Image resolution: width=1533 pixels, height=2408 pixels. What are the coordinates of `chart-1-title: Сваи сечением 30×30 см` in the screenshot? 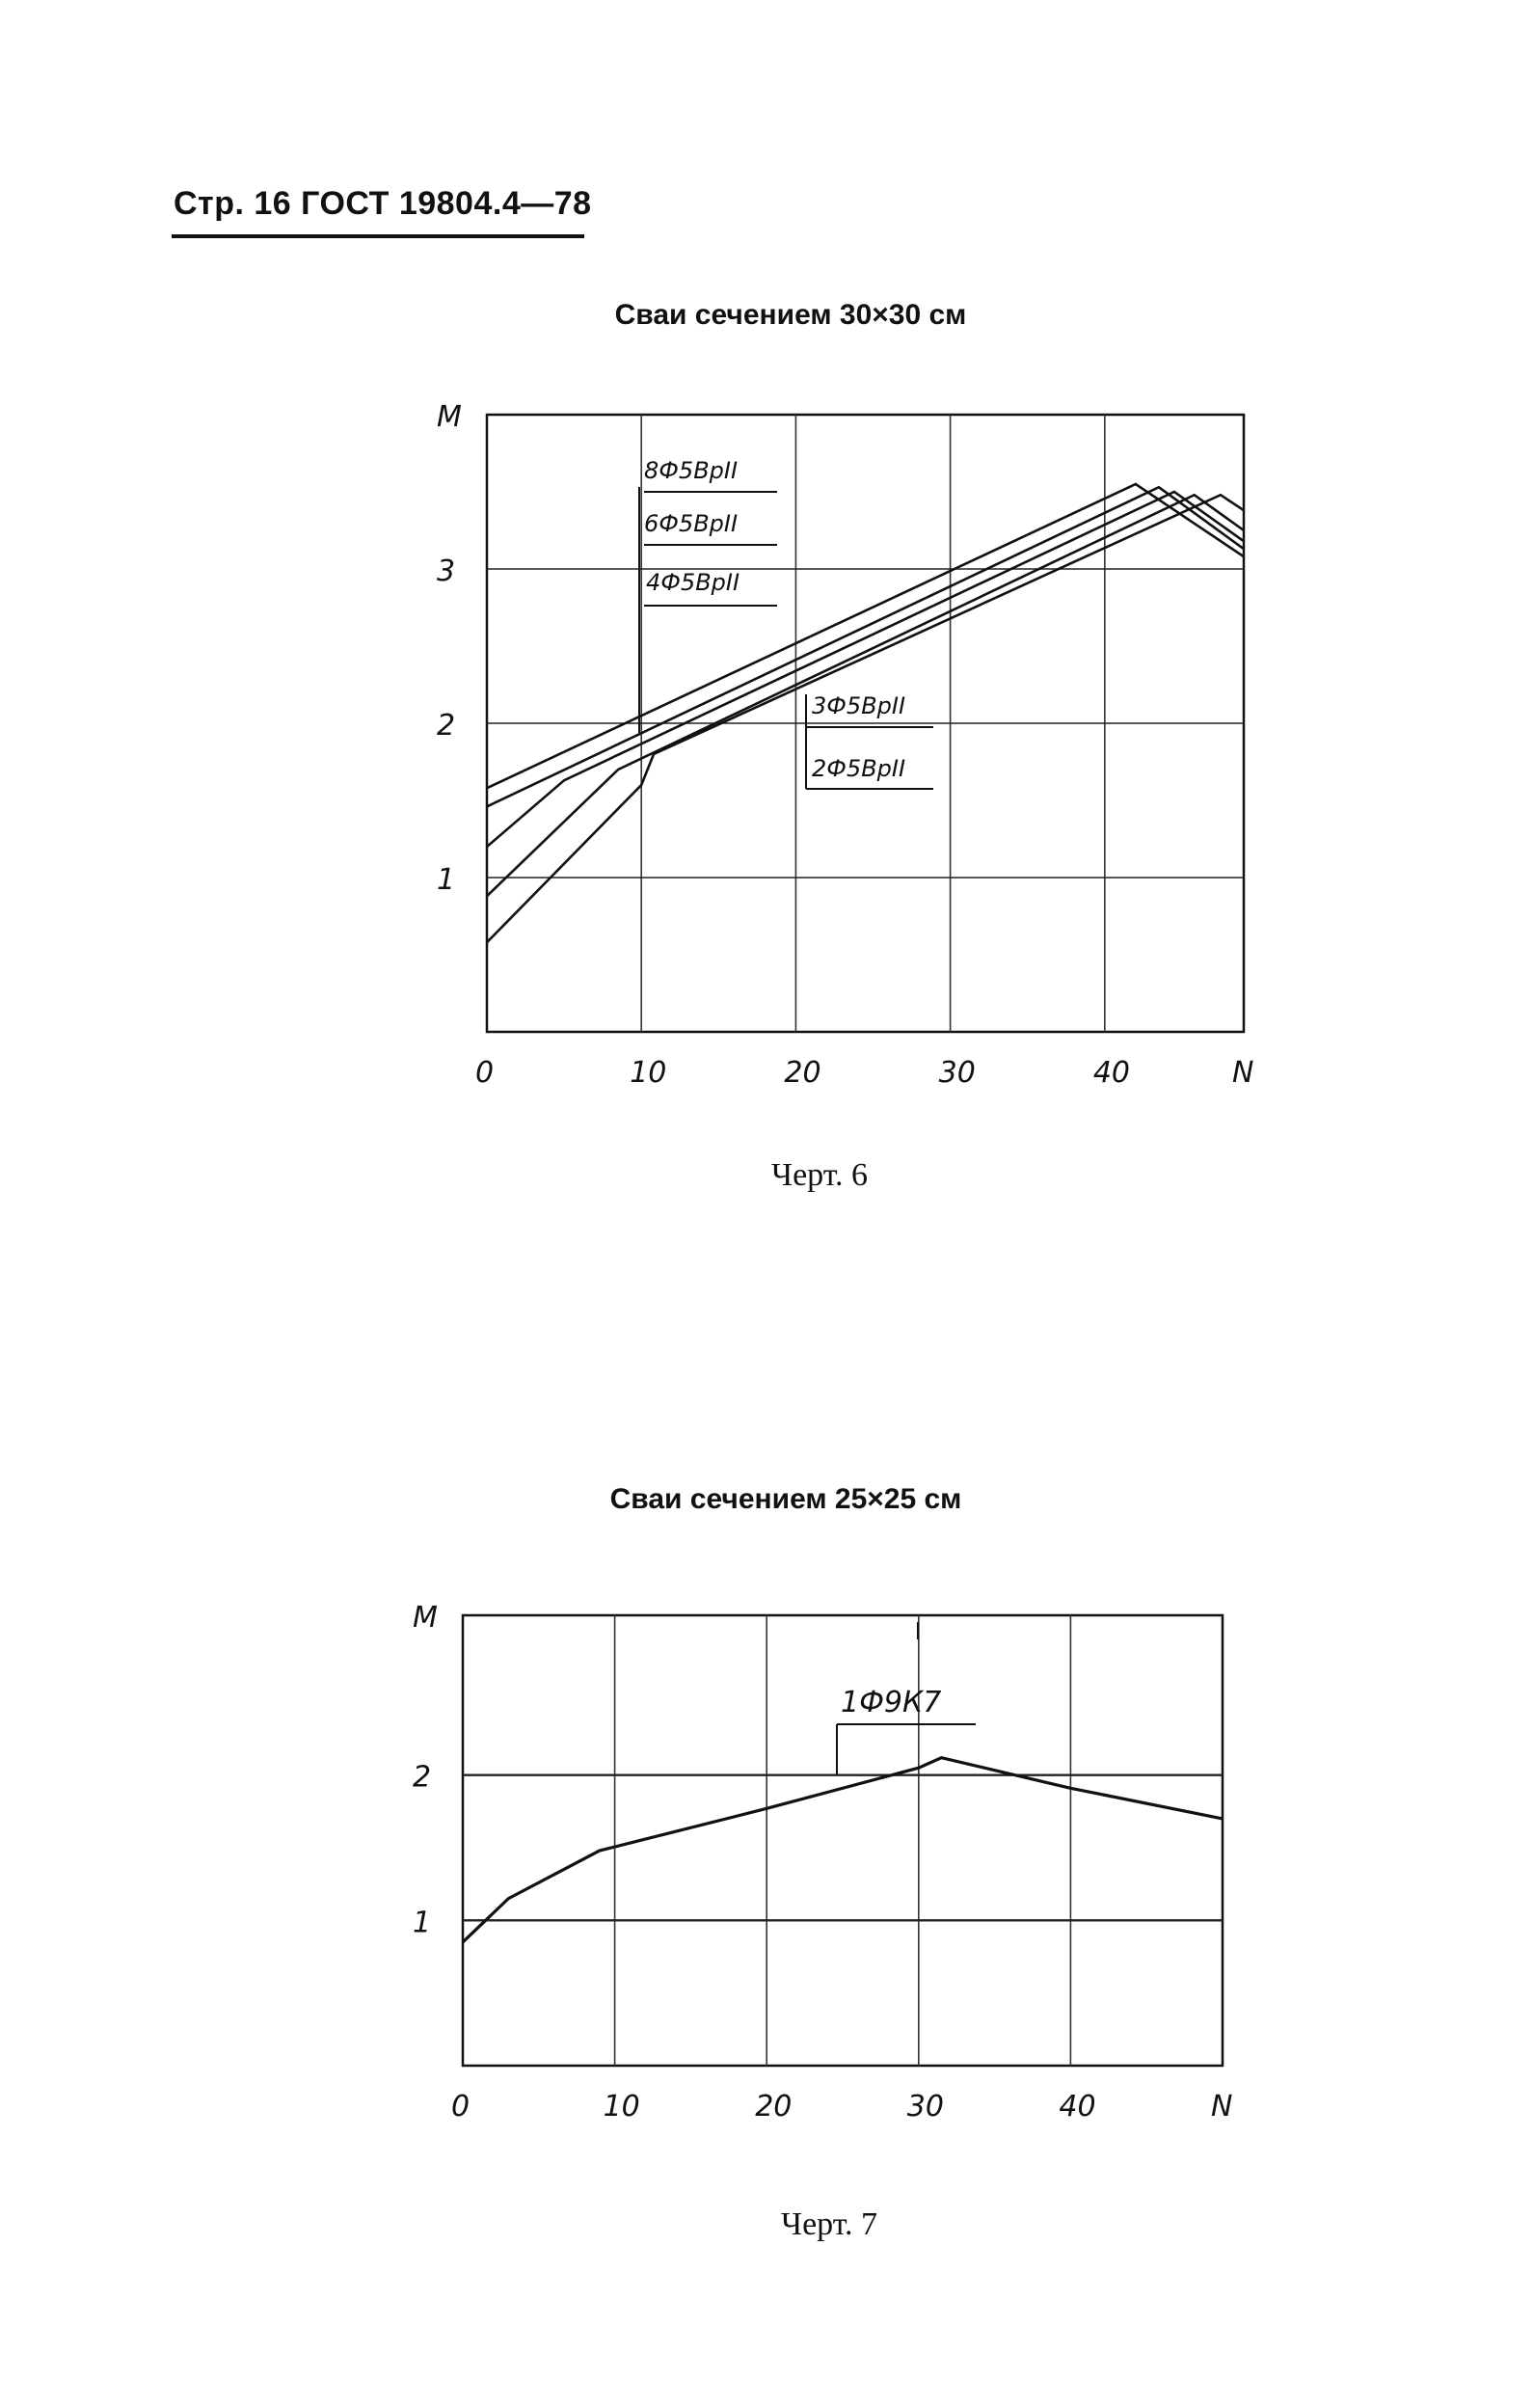 It's located at (791, 315).